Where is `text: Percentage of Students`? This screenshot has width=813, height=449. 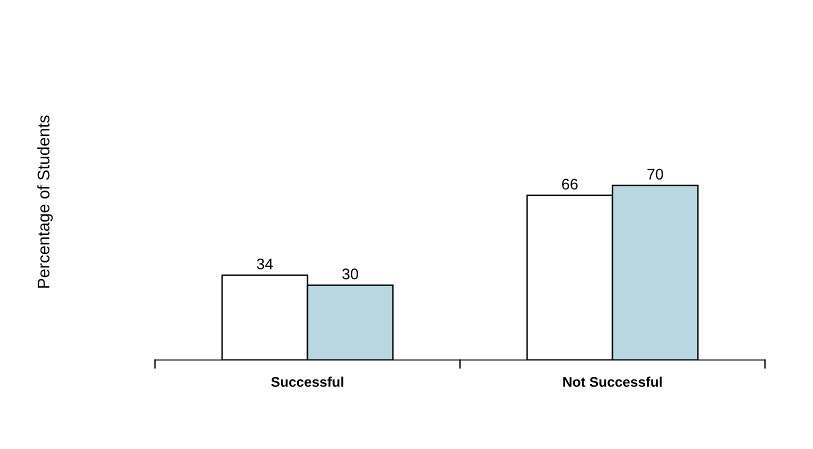
text: Percentage of Students is located at coordinates (45, 202).